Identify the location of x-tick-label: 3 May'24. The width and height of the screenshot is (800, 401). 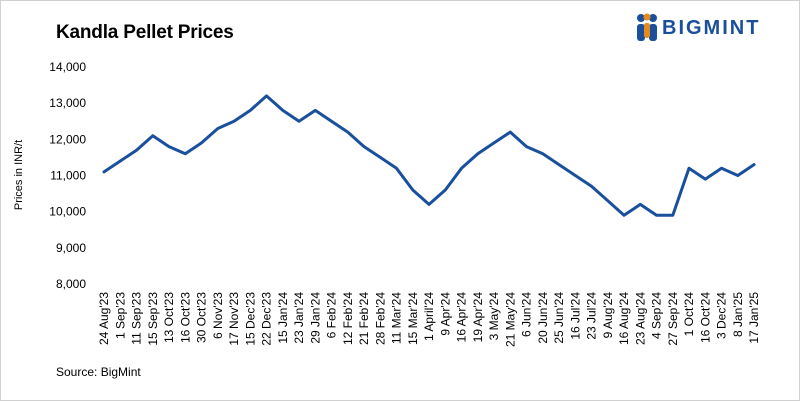
(494, 316).